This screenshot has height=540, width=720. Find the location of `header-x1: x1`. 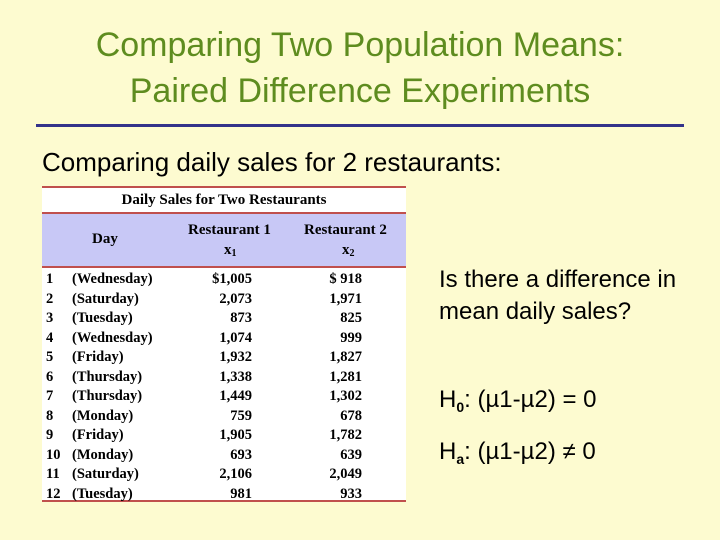

header-x1: x1 is located at coordinates (230, 250).